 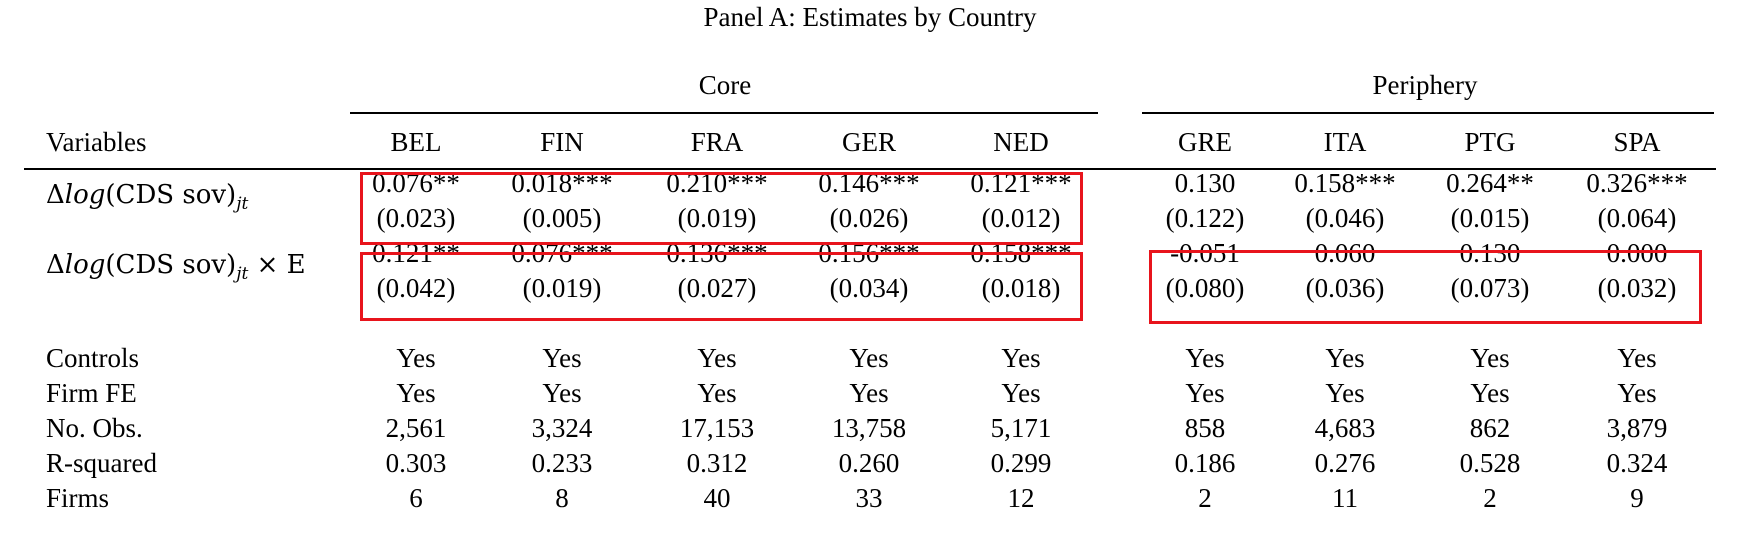 I want to click on column-header-ita: ITA, so click(x=1345, y=142).